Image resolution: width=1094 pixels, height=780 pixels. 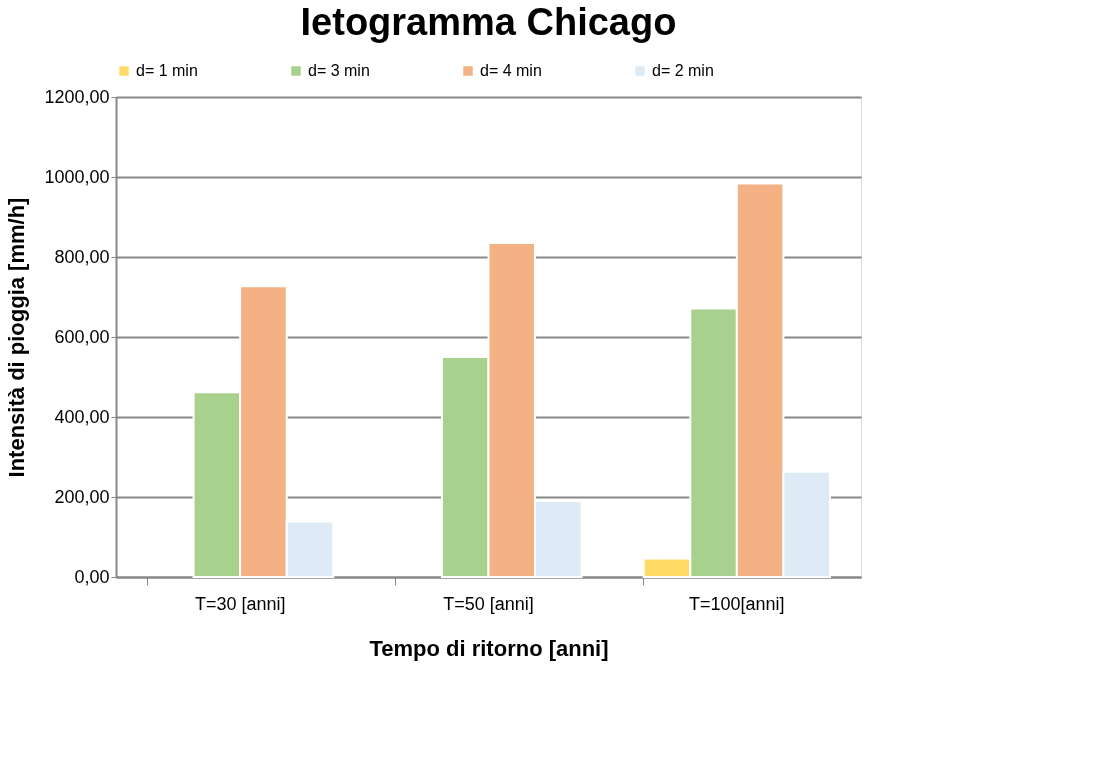 I want to click on y-tick-label: 600,00, so click(x=82, y=336).